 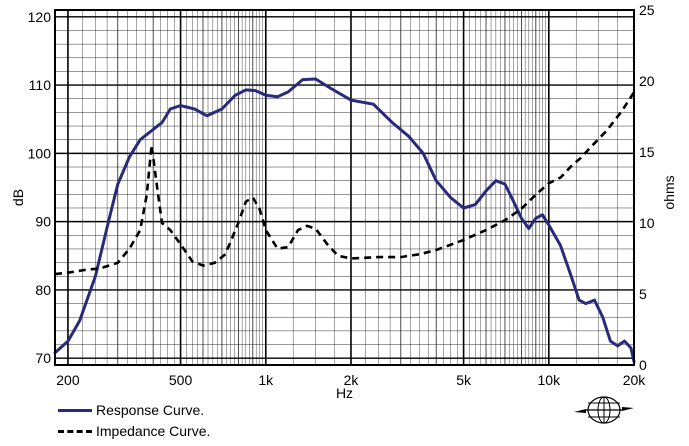 What do you see at coordinates (647, 223) in the screenshot?
I see `y-right-tick-label: 10` at bounding box center [647, 223].